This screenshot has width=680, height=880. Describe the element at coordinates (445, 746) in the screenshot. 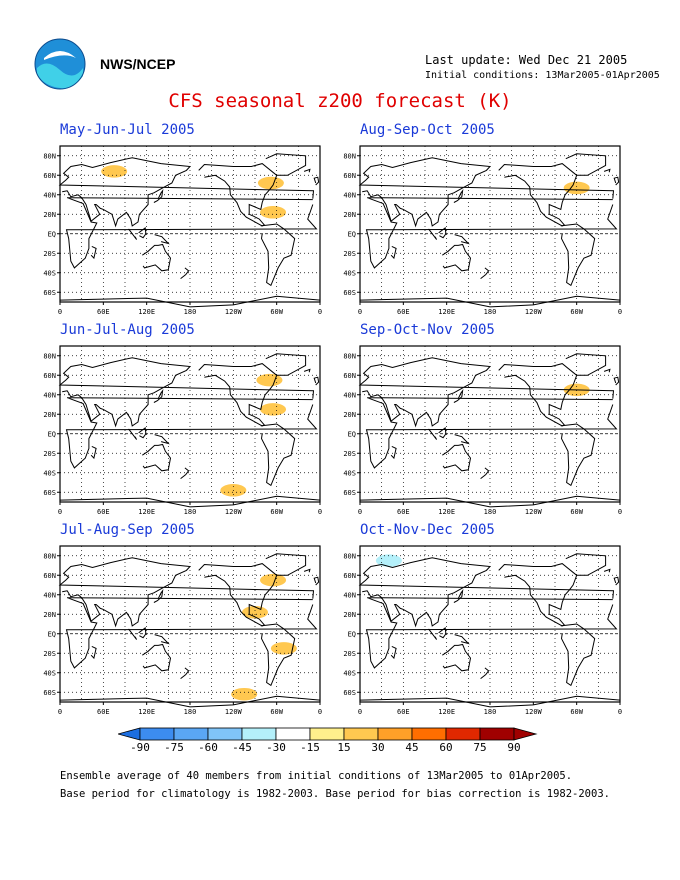

I see `colorbar-label: 60` at that location.